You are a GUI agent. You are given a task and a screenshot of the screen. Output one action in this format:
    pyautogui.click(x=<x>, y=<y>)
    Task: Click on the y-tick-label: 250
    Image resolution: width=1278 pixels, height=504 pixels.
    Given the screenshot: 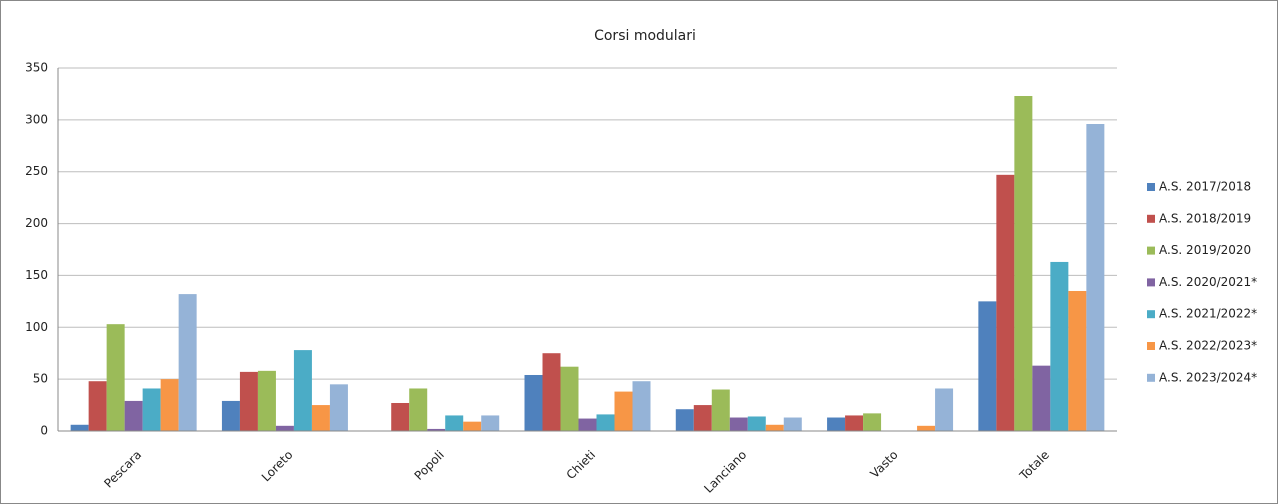 What is the action you would take?
    pyautogui.click(x=36, y=171)
    